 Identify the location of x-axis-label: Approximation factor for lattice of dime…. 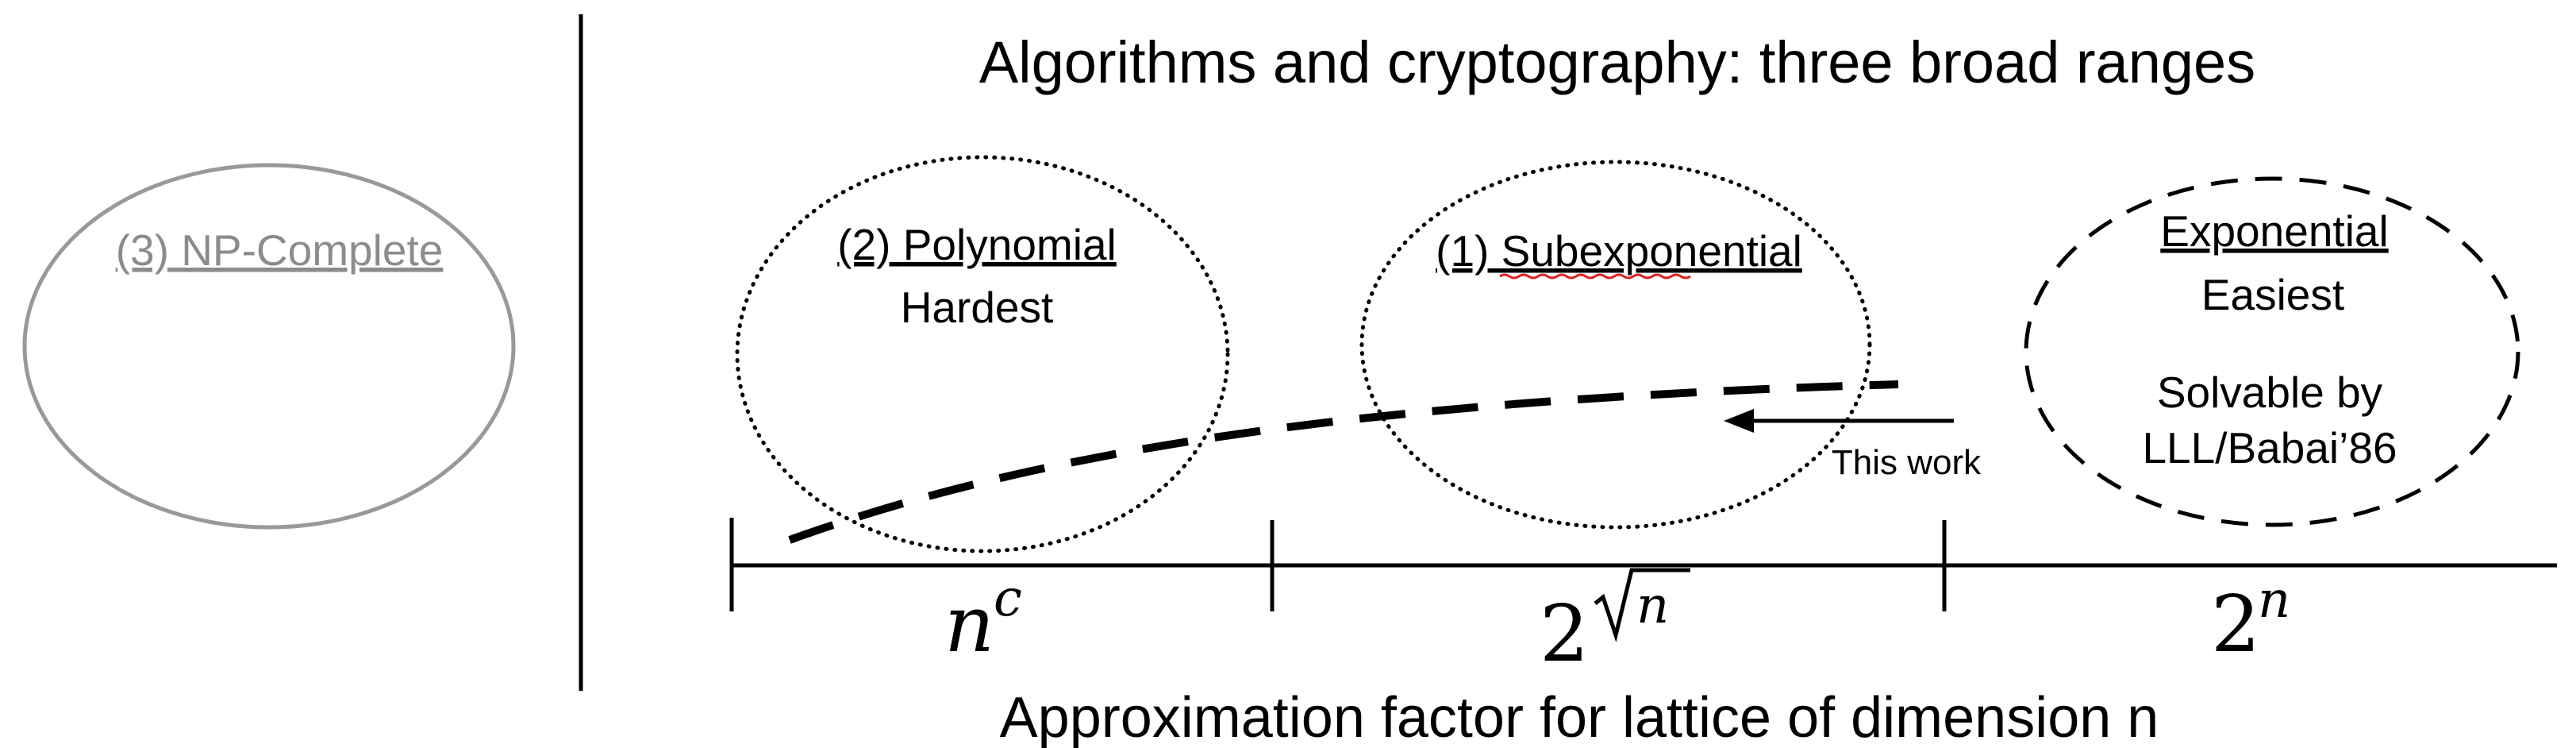
(1579, 717).